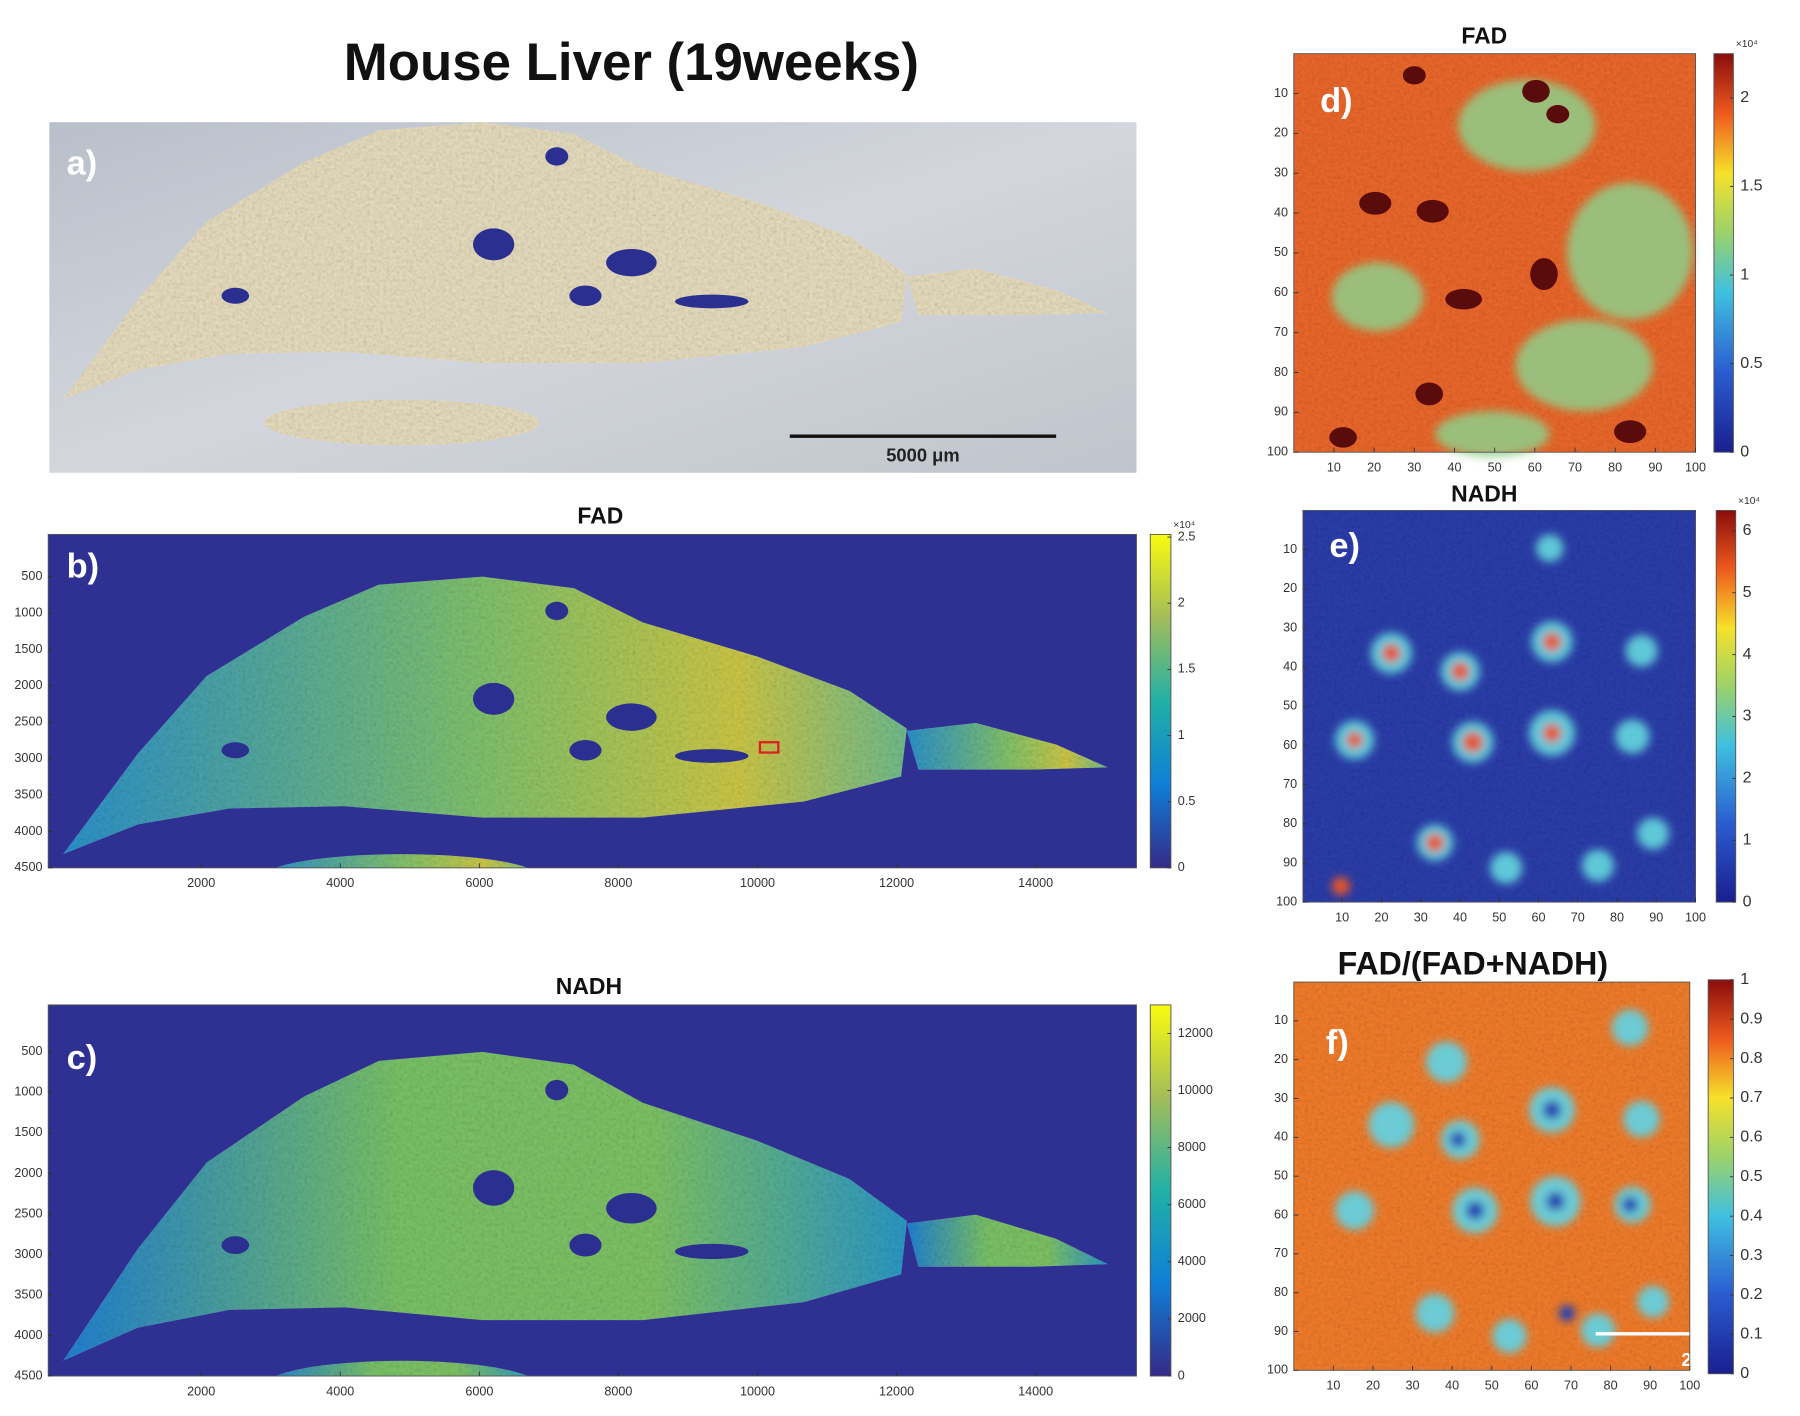 The height and width of the screenshot is (1416, 1800). Describe the element at coordinates (1751, 1058) in the screenshot. I see `colorbar-tick-label: 0.8` at that location.